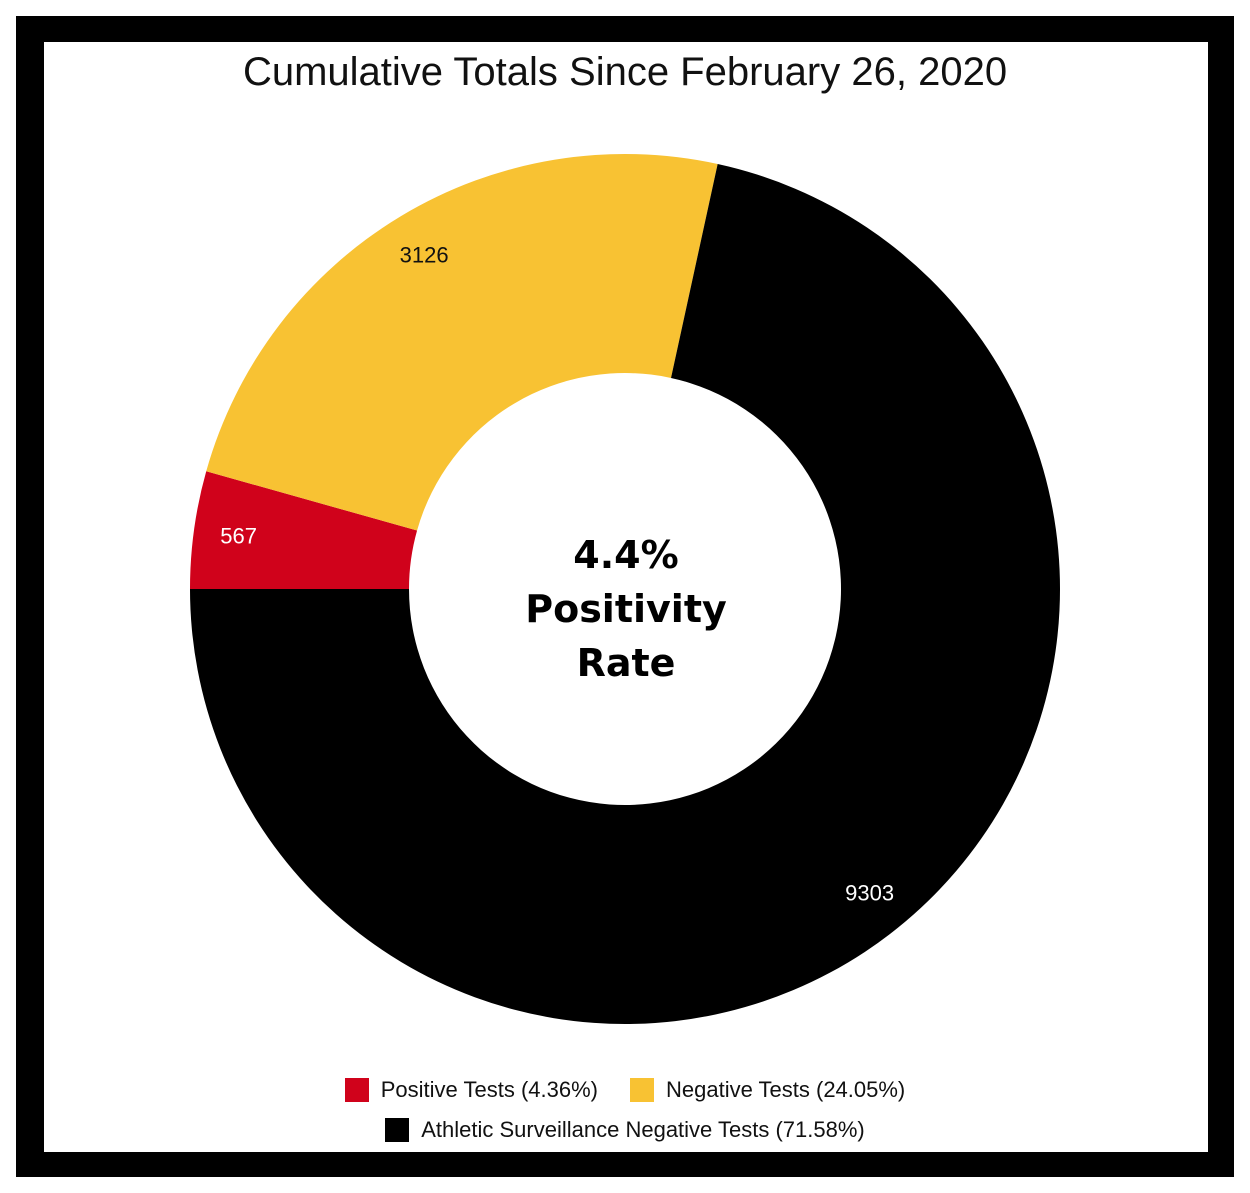  I want to click on positivity-rate-label: 4.4% Positivity Rate, so click(626, 609).